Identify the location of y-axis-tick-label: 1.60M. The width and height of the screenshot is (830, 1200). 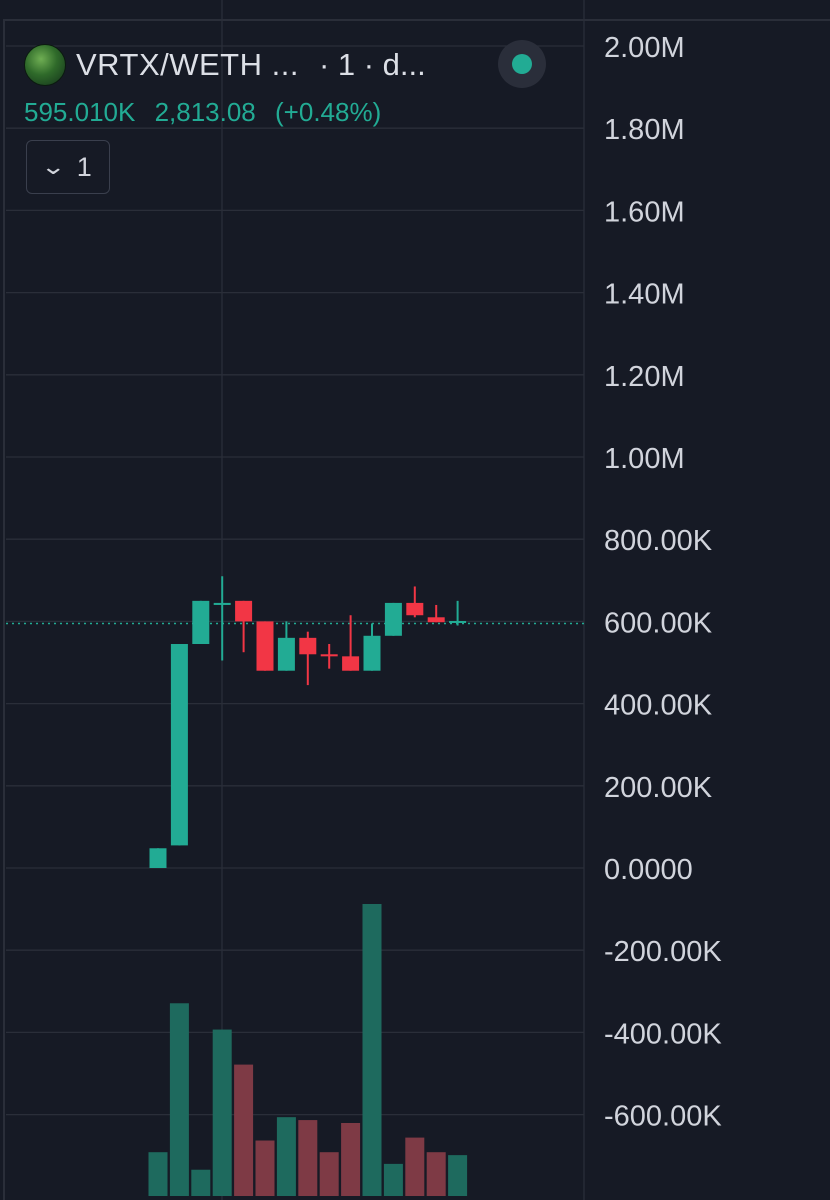
(644, 212).